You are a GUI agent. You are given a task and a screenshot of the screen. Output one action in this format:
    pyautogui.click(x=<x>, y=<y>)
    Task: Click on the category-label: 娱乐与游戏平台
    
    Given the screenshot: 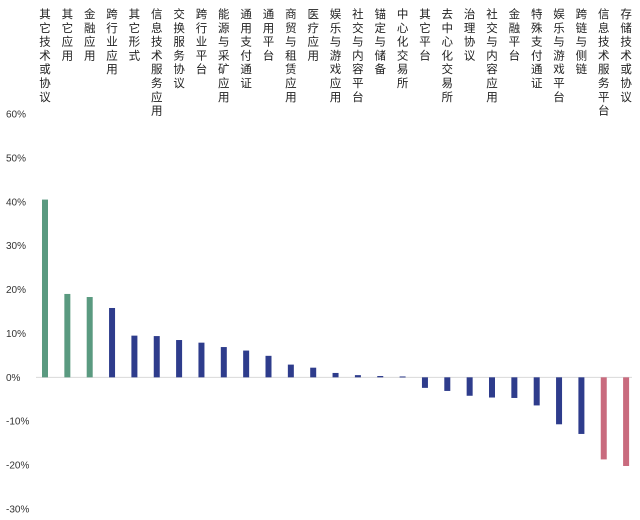 What is the action you would take?
    pyautogui.click(x=559, y=55)
    